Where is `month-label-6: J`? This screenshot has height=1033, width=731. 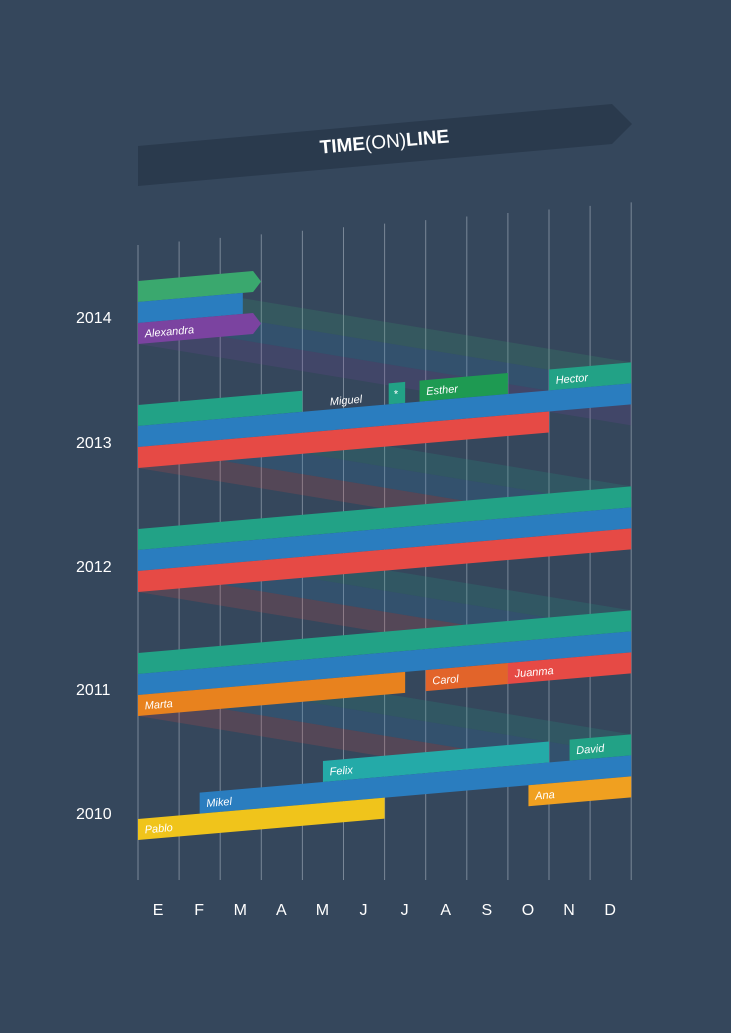 month-label-6: J is located at coordinates (405, 910).